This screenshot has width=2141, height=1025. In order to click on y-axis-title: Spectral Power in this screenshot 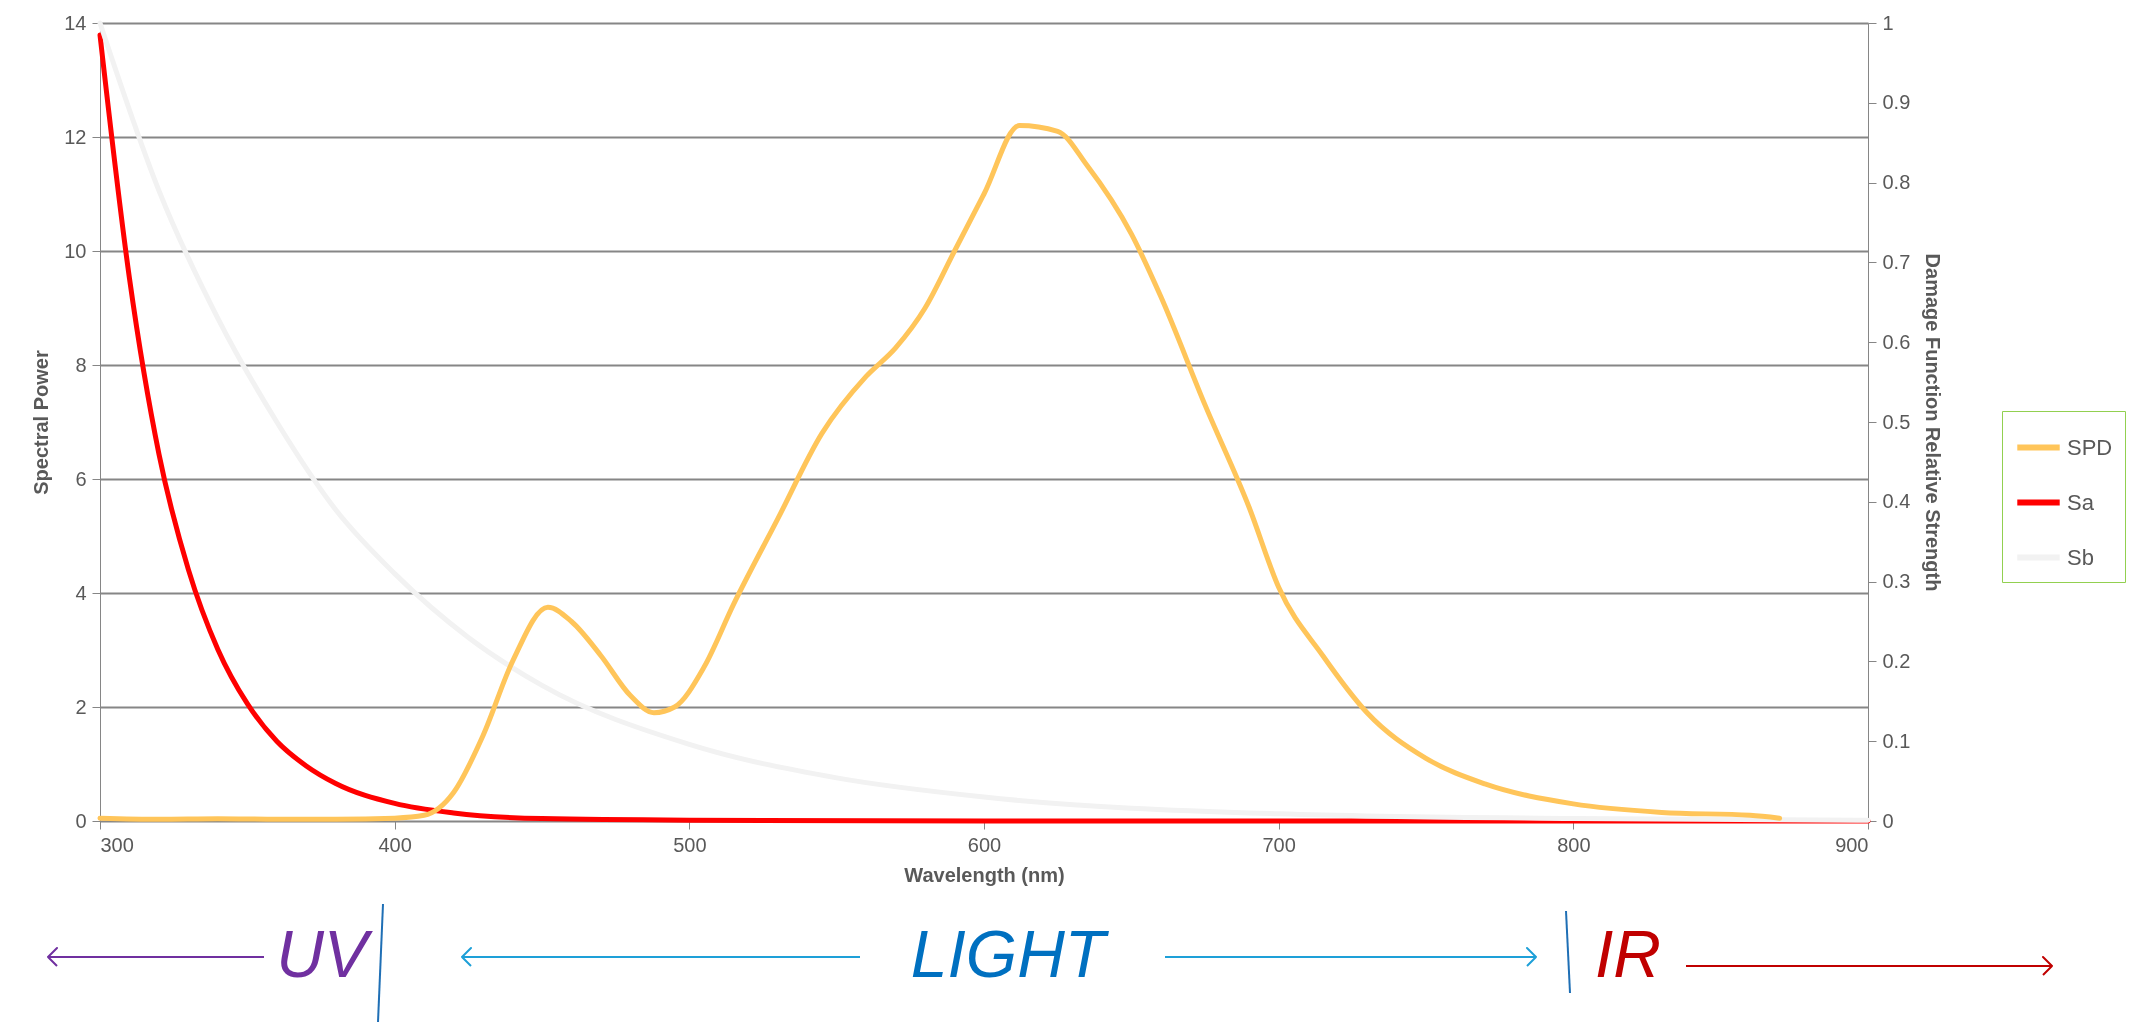, I will do `click(41, 422)`.